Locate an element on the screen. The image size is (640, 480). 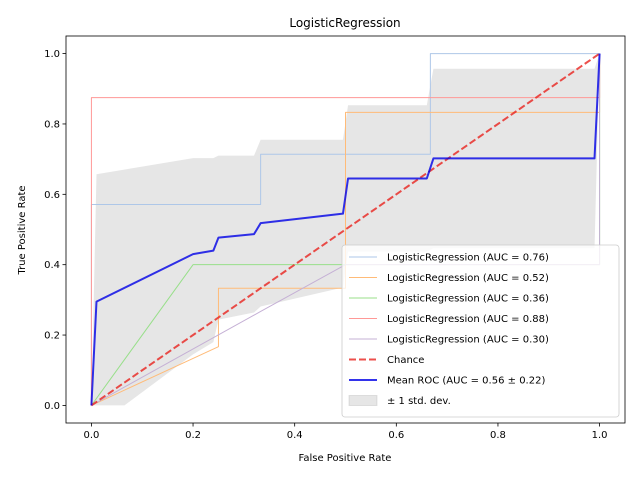
x-tick-label: 0.2 is located at coordinates (193, 435).